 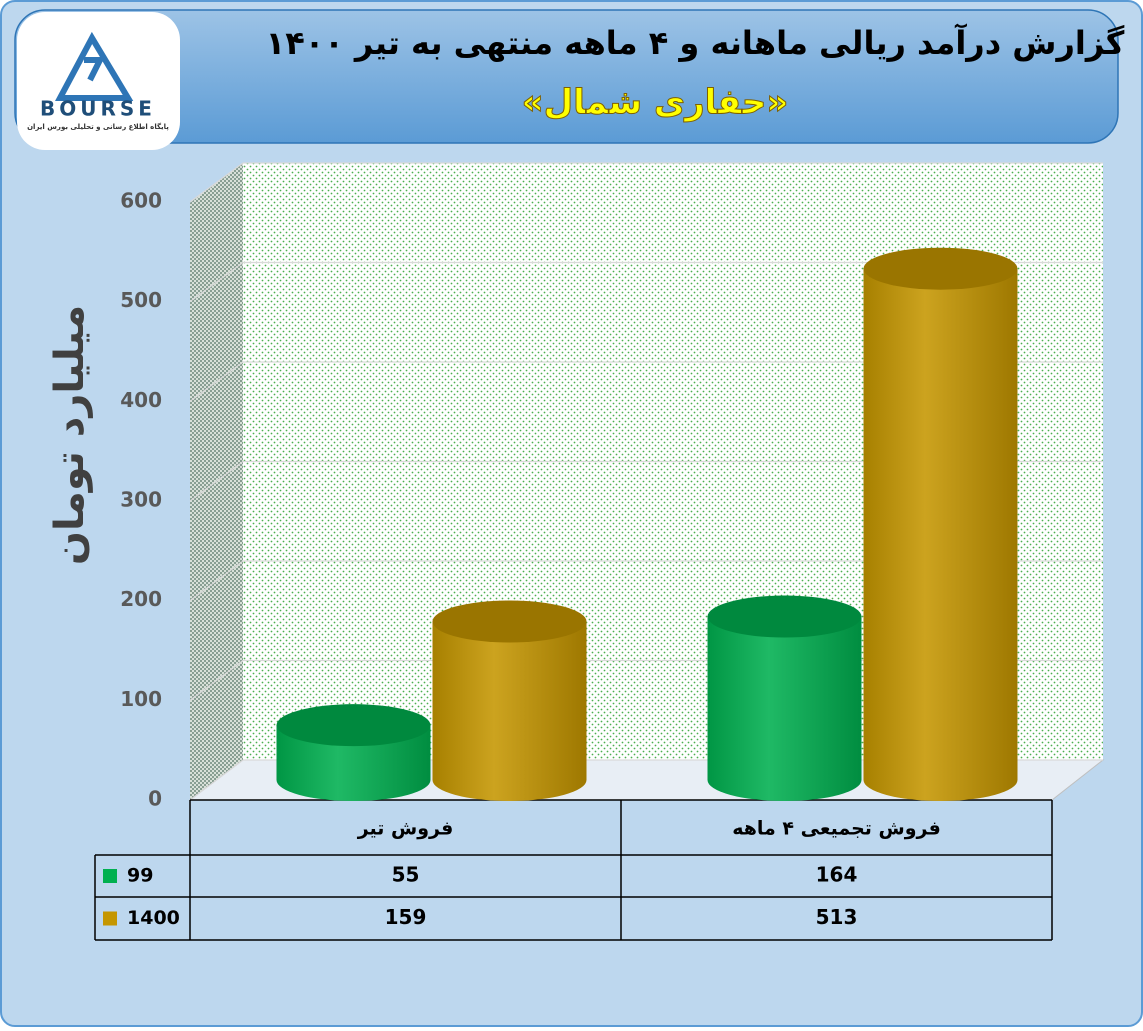 I want to click on y-tick-label: 100, so click(x=141, y=699).